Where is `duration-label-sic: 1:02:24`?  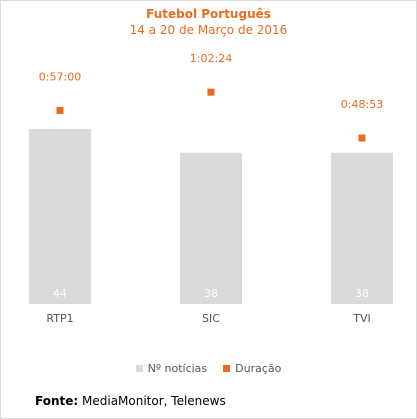 duration-label-sic: 1:02:24 is located at coordinates (211, 58).